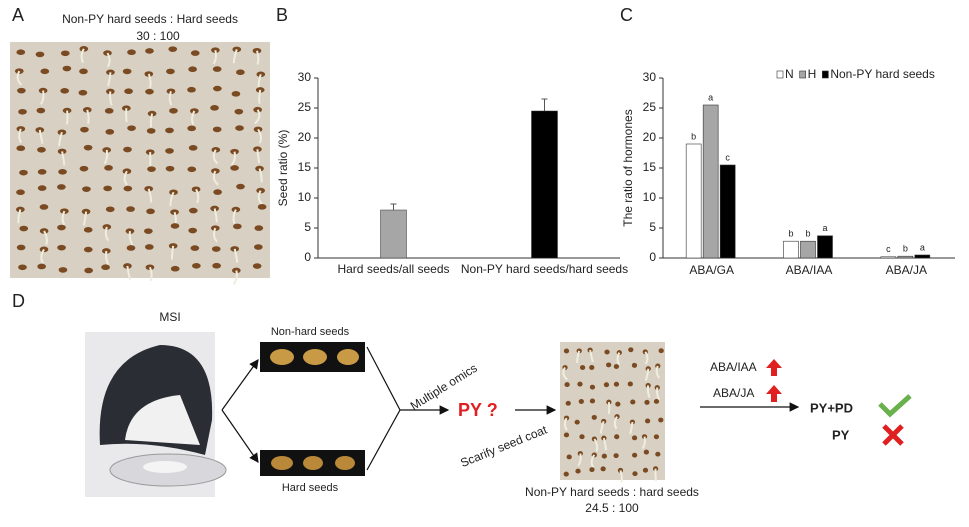  Describe the element at coordinates (626, 15) in the screenshot. I see `panel-label: C` at that location.